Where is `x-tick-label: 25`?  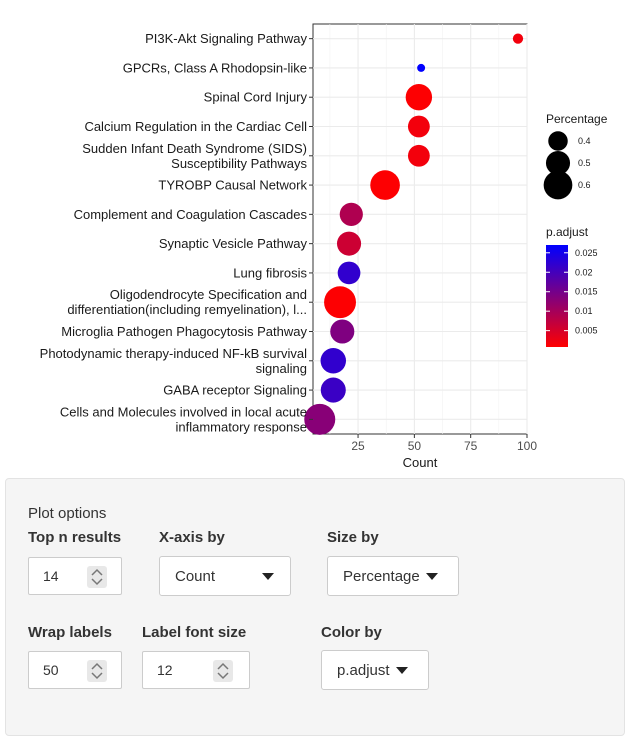 x-tick-label: 25 is located at coordinates (358, 446).